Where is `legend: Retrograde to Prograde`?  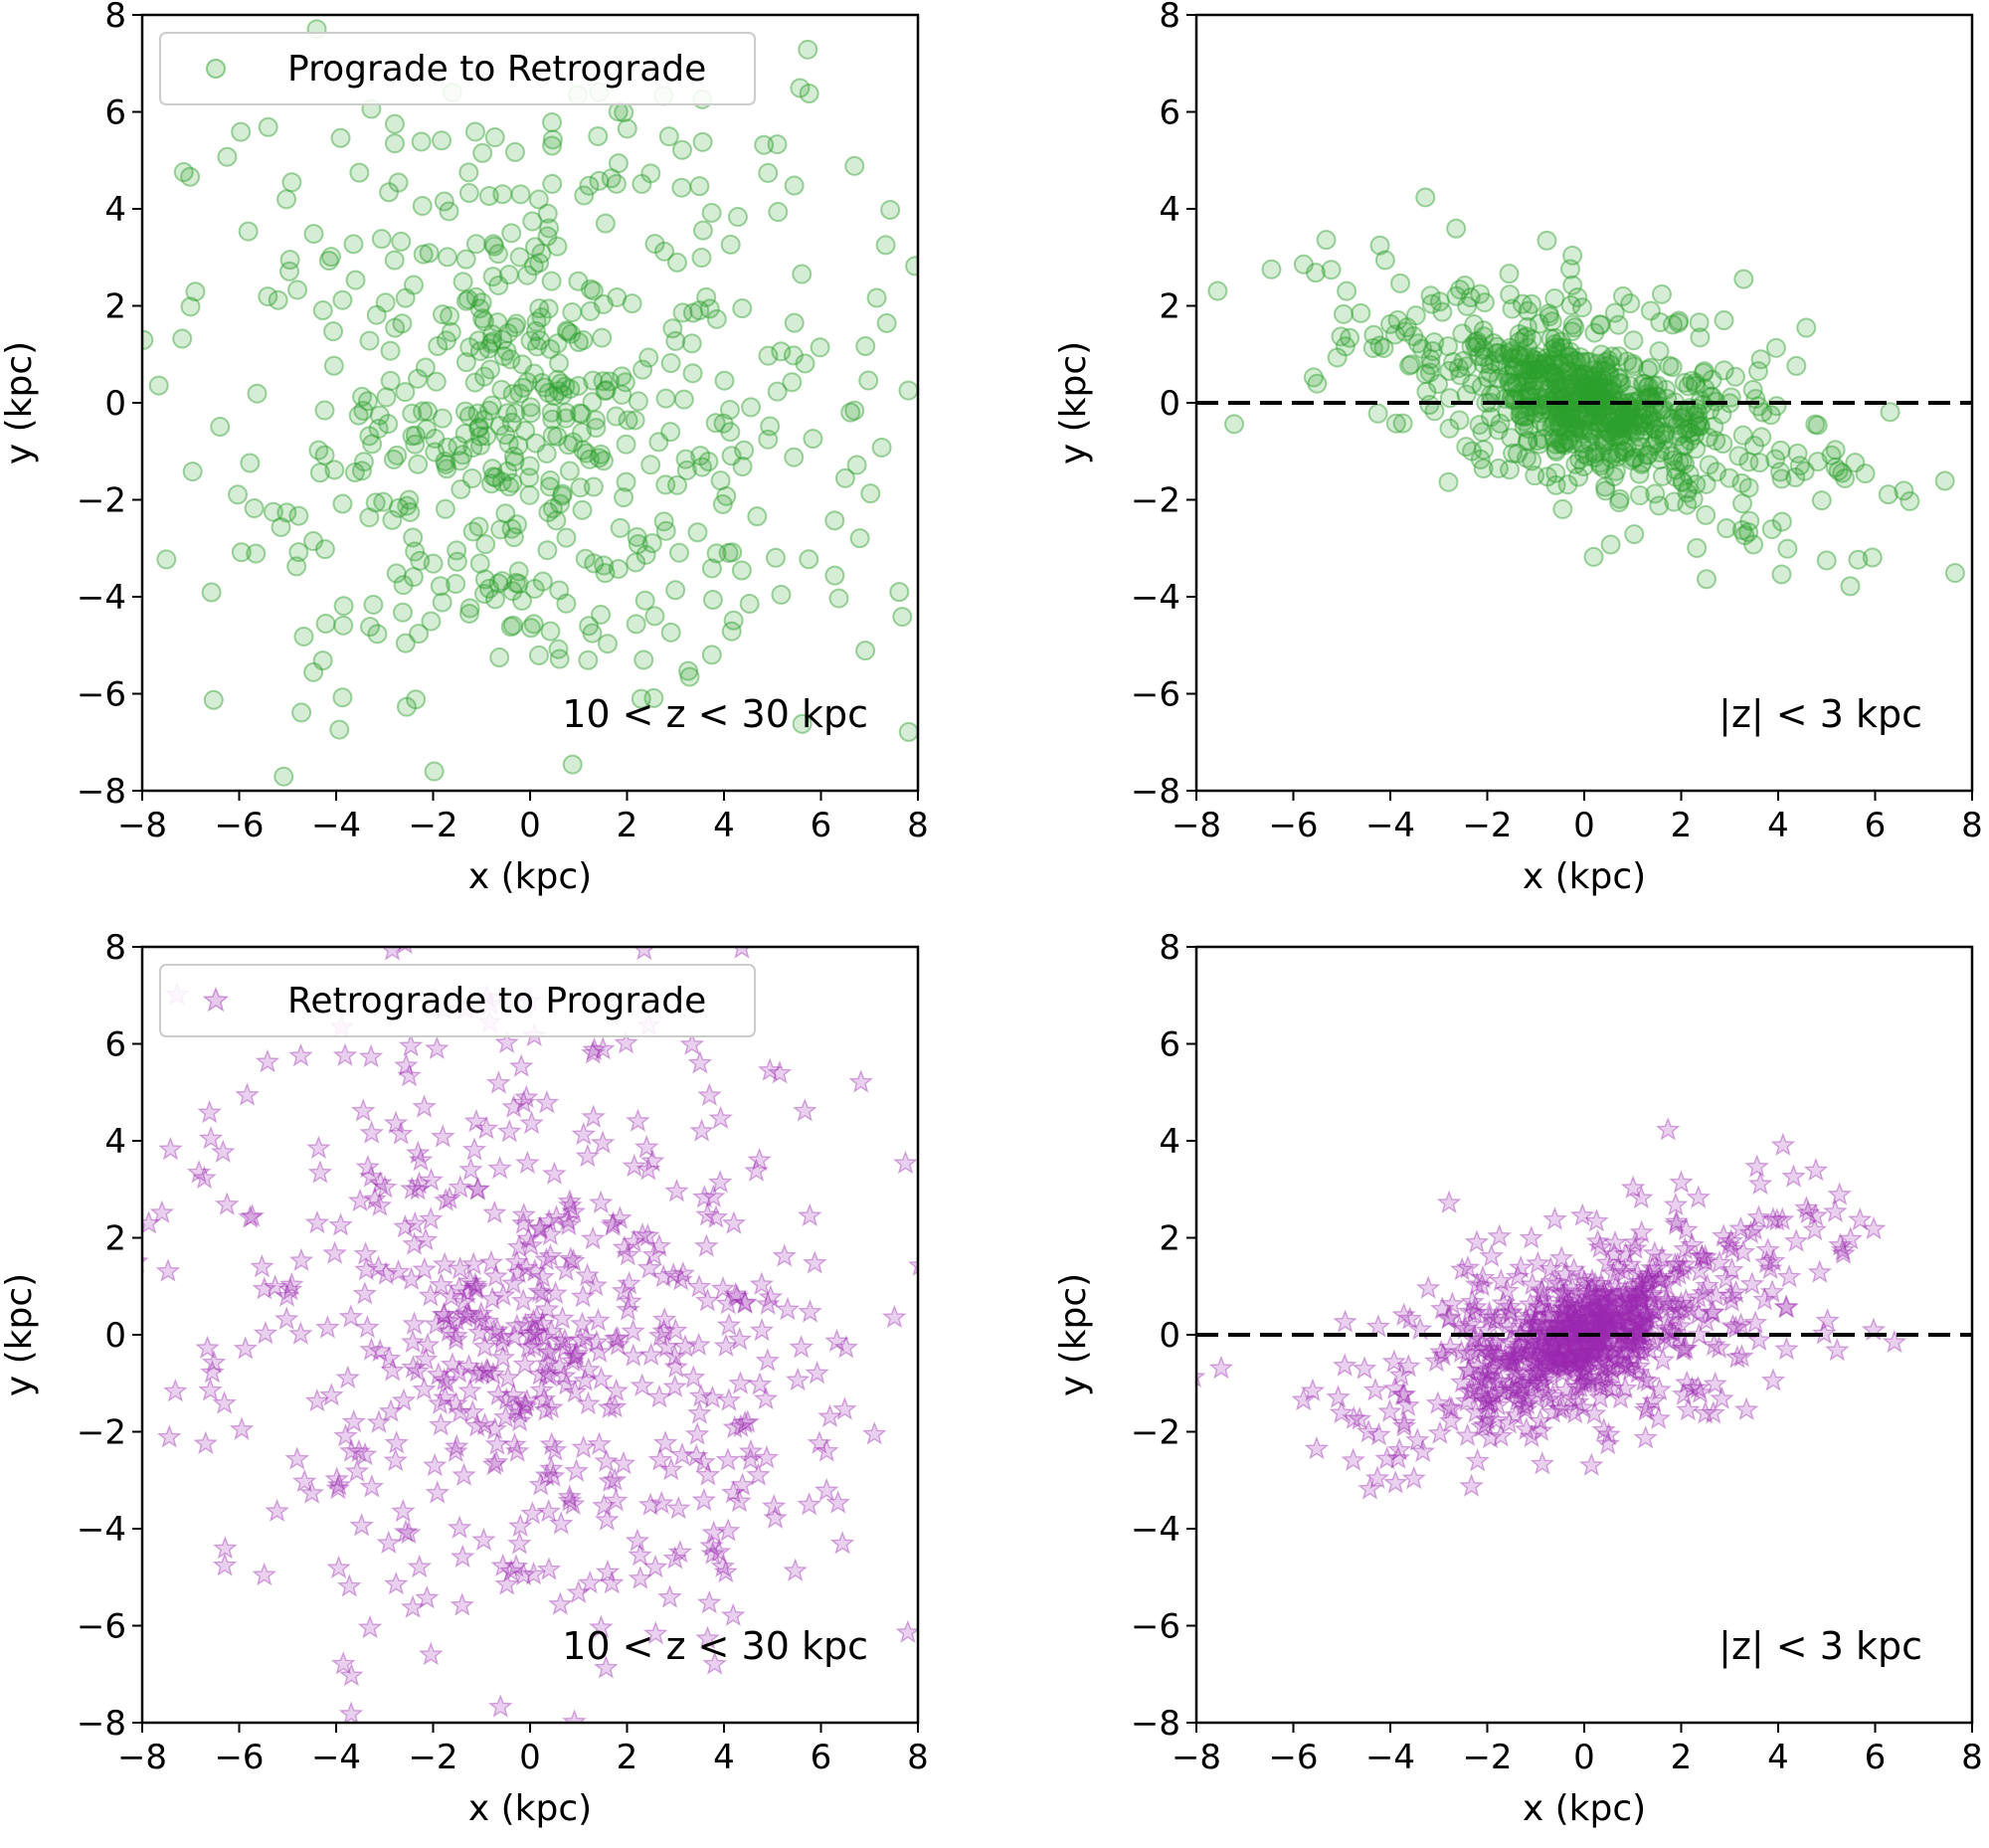 legend: Retrograde to Prograde is located at coordinates (457, 1000).